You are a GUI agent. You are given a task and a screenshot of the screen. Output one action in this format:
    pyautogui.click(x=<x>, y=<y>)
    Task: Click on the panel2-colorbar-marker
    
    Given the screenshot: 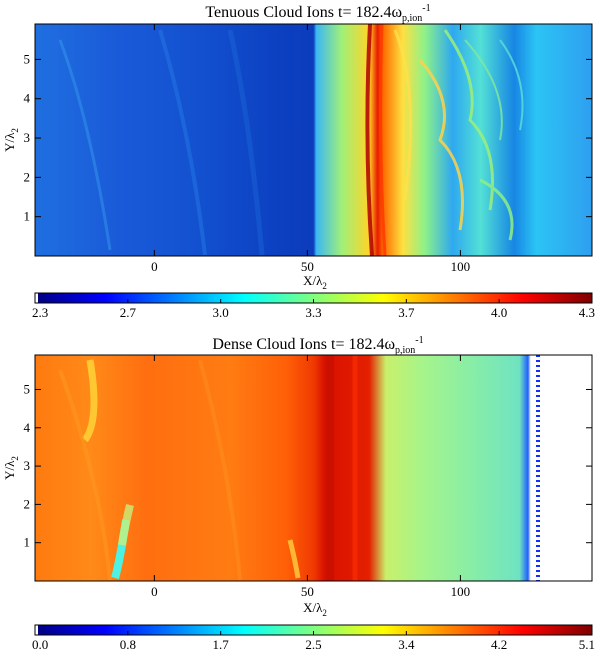 What is the action you would take?
    pyautogui.click(x=36, y=630)
    